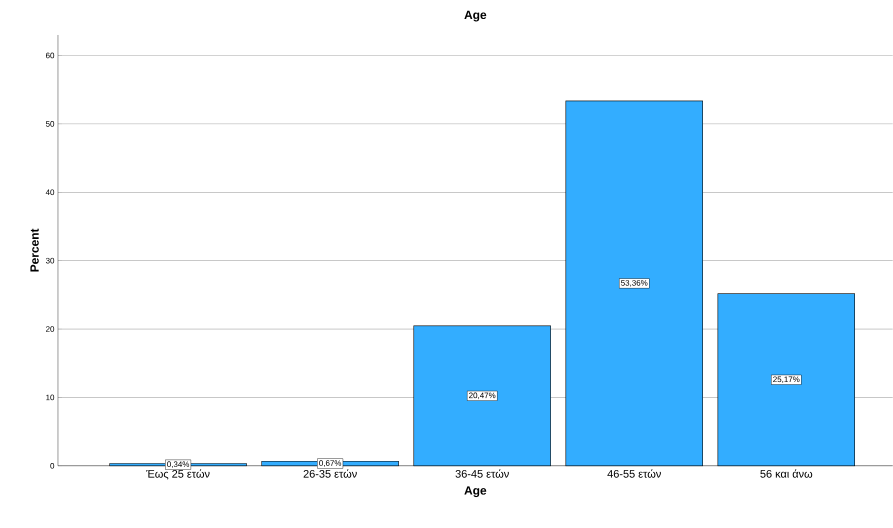 This screenshot has width=893, height=528. Describe the element at coordinates (34, 250) in the screenshot. I see `y-axis-title: Percent` at that location.